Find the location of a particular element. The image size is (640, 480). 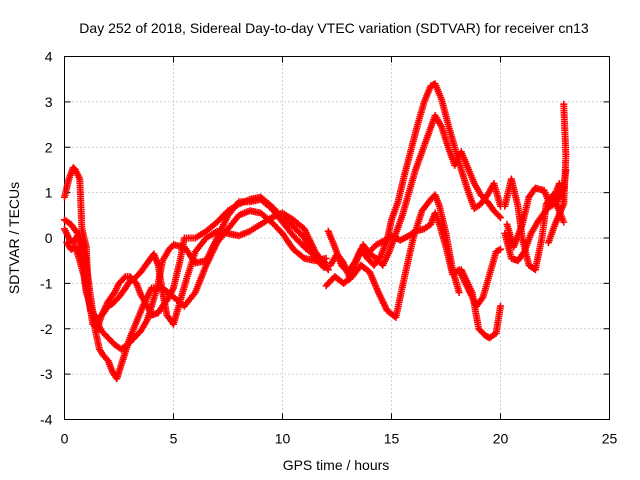

y-tick-label: -3 is located at coordinates (46, 374).